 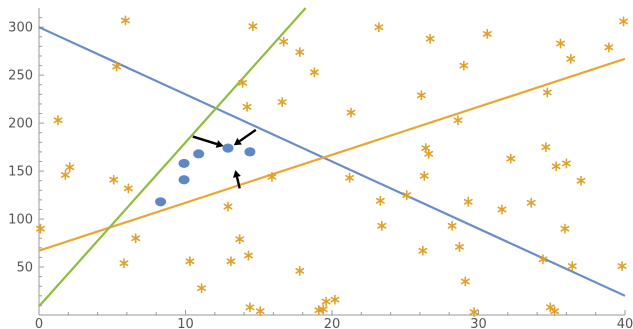 What do you see at coordinates (20, 28) in the screenshot?
I see `y-tick-label: 300` at bounding box center [20, 28].